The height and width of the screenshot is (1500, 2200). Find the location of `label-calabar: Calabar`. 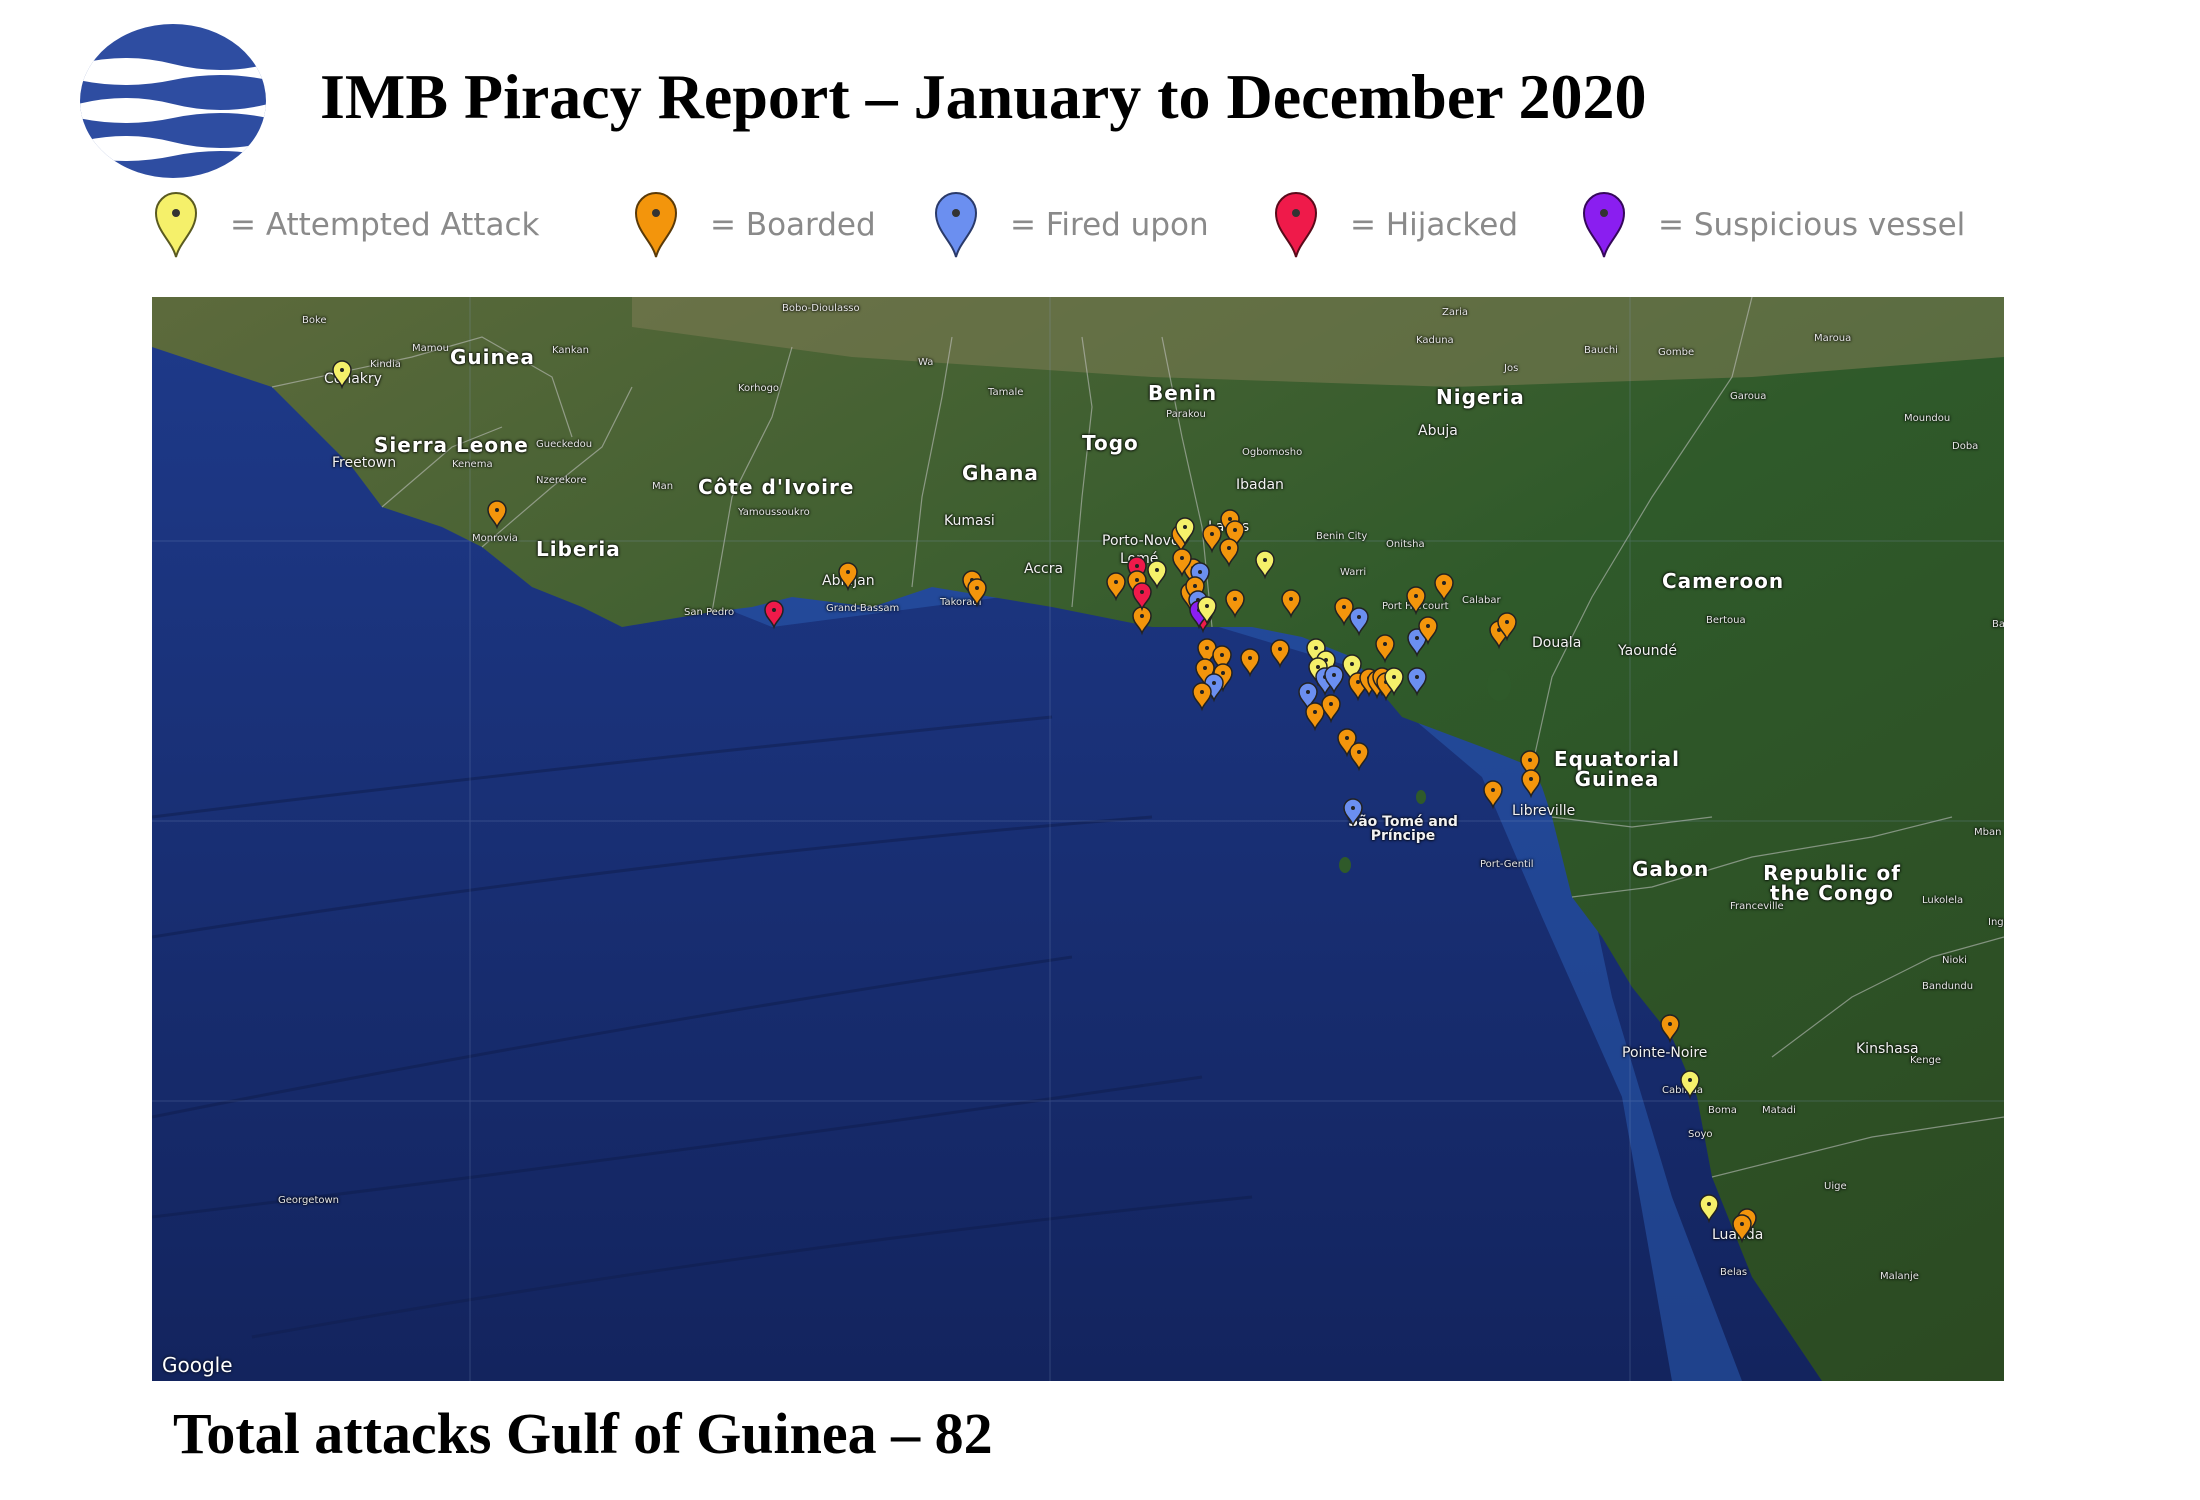

label-calabar: Calabar is located at coordinates (1481, 600).